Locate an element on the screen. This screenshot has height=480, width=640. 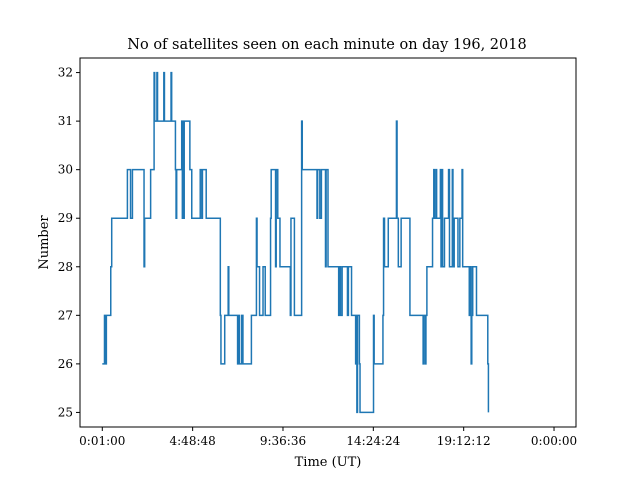
y-tick-label: 27 is located at coordinates (65, 315).